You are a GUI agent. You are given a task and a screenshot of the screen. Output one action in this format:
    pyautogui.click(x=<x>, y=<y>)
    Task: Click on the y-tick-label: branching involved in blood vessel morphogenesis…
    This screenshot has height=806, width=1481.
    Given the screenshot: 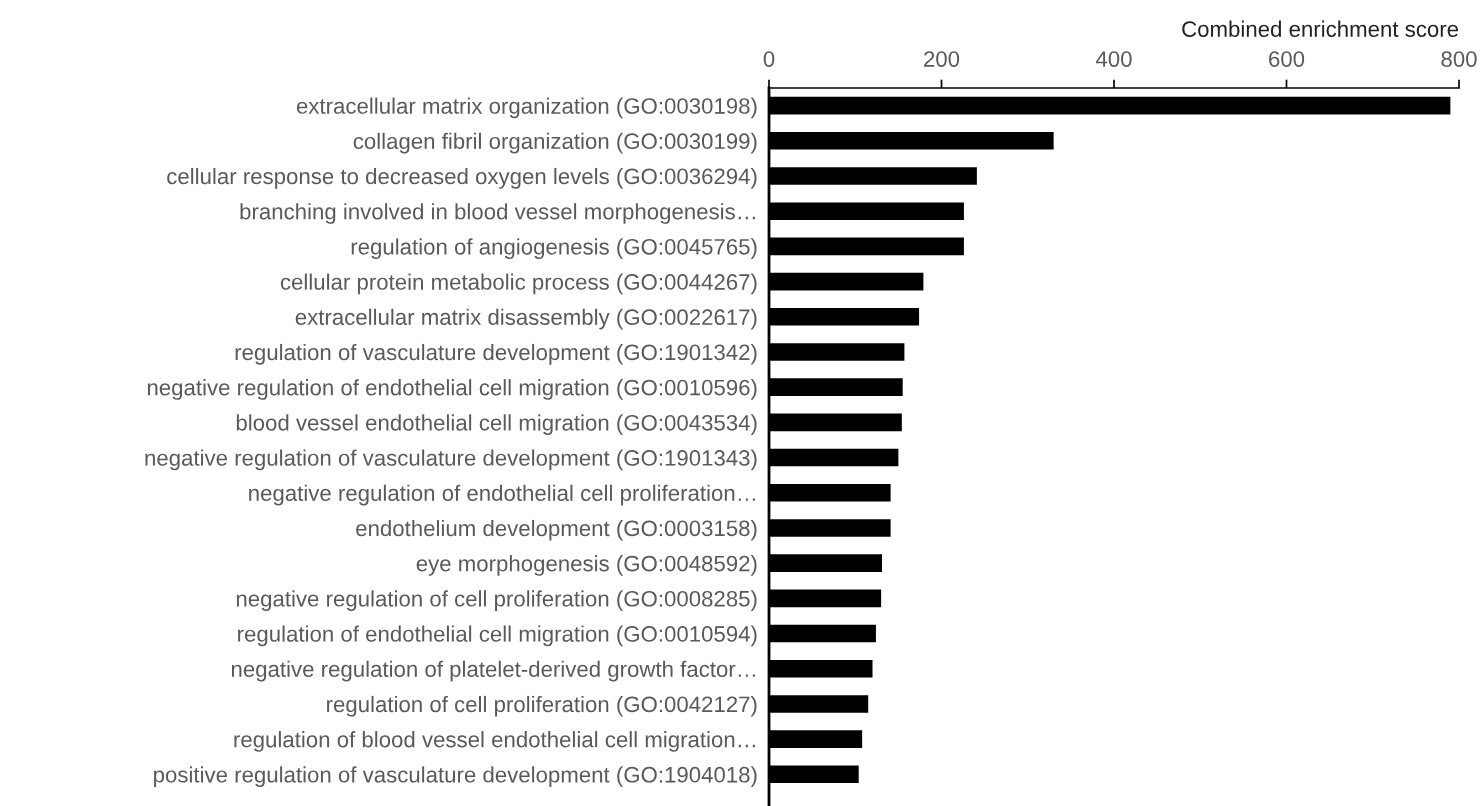 What is the action you would take?
    pyautogui.click(x=497, y=213)
    